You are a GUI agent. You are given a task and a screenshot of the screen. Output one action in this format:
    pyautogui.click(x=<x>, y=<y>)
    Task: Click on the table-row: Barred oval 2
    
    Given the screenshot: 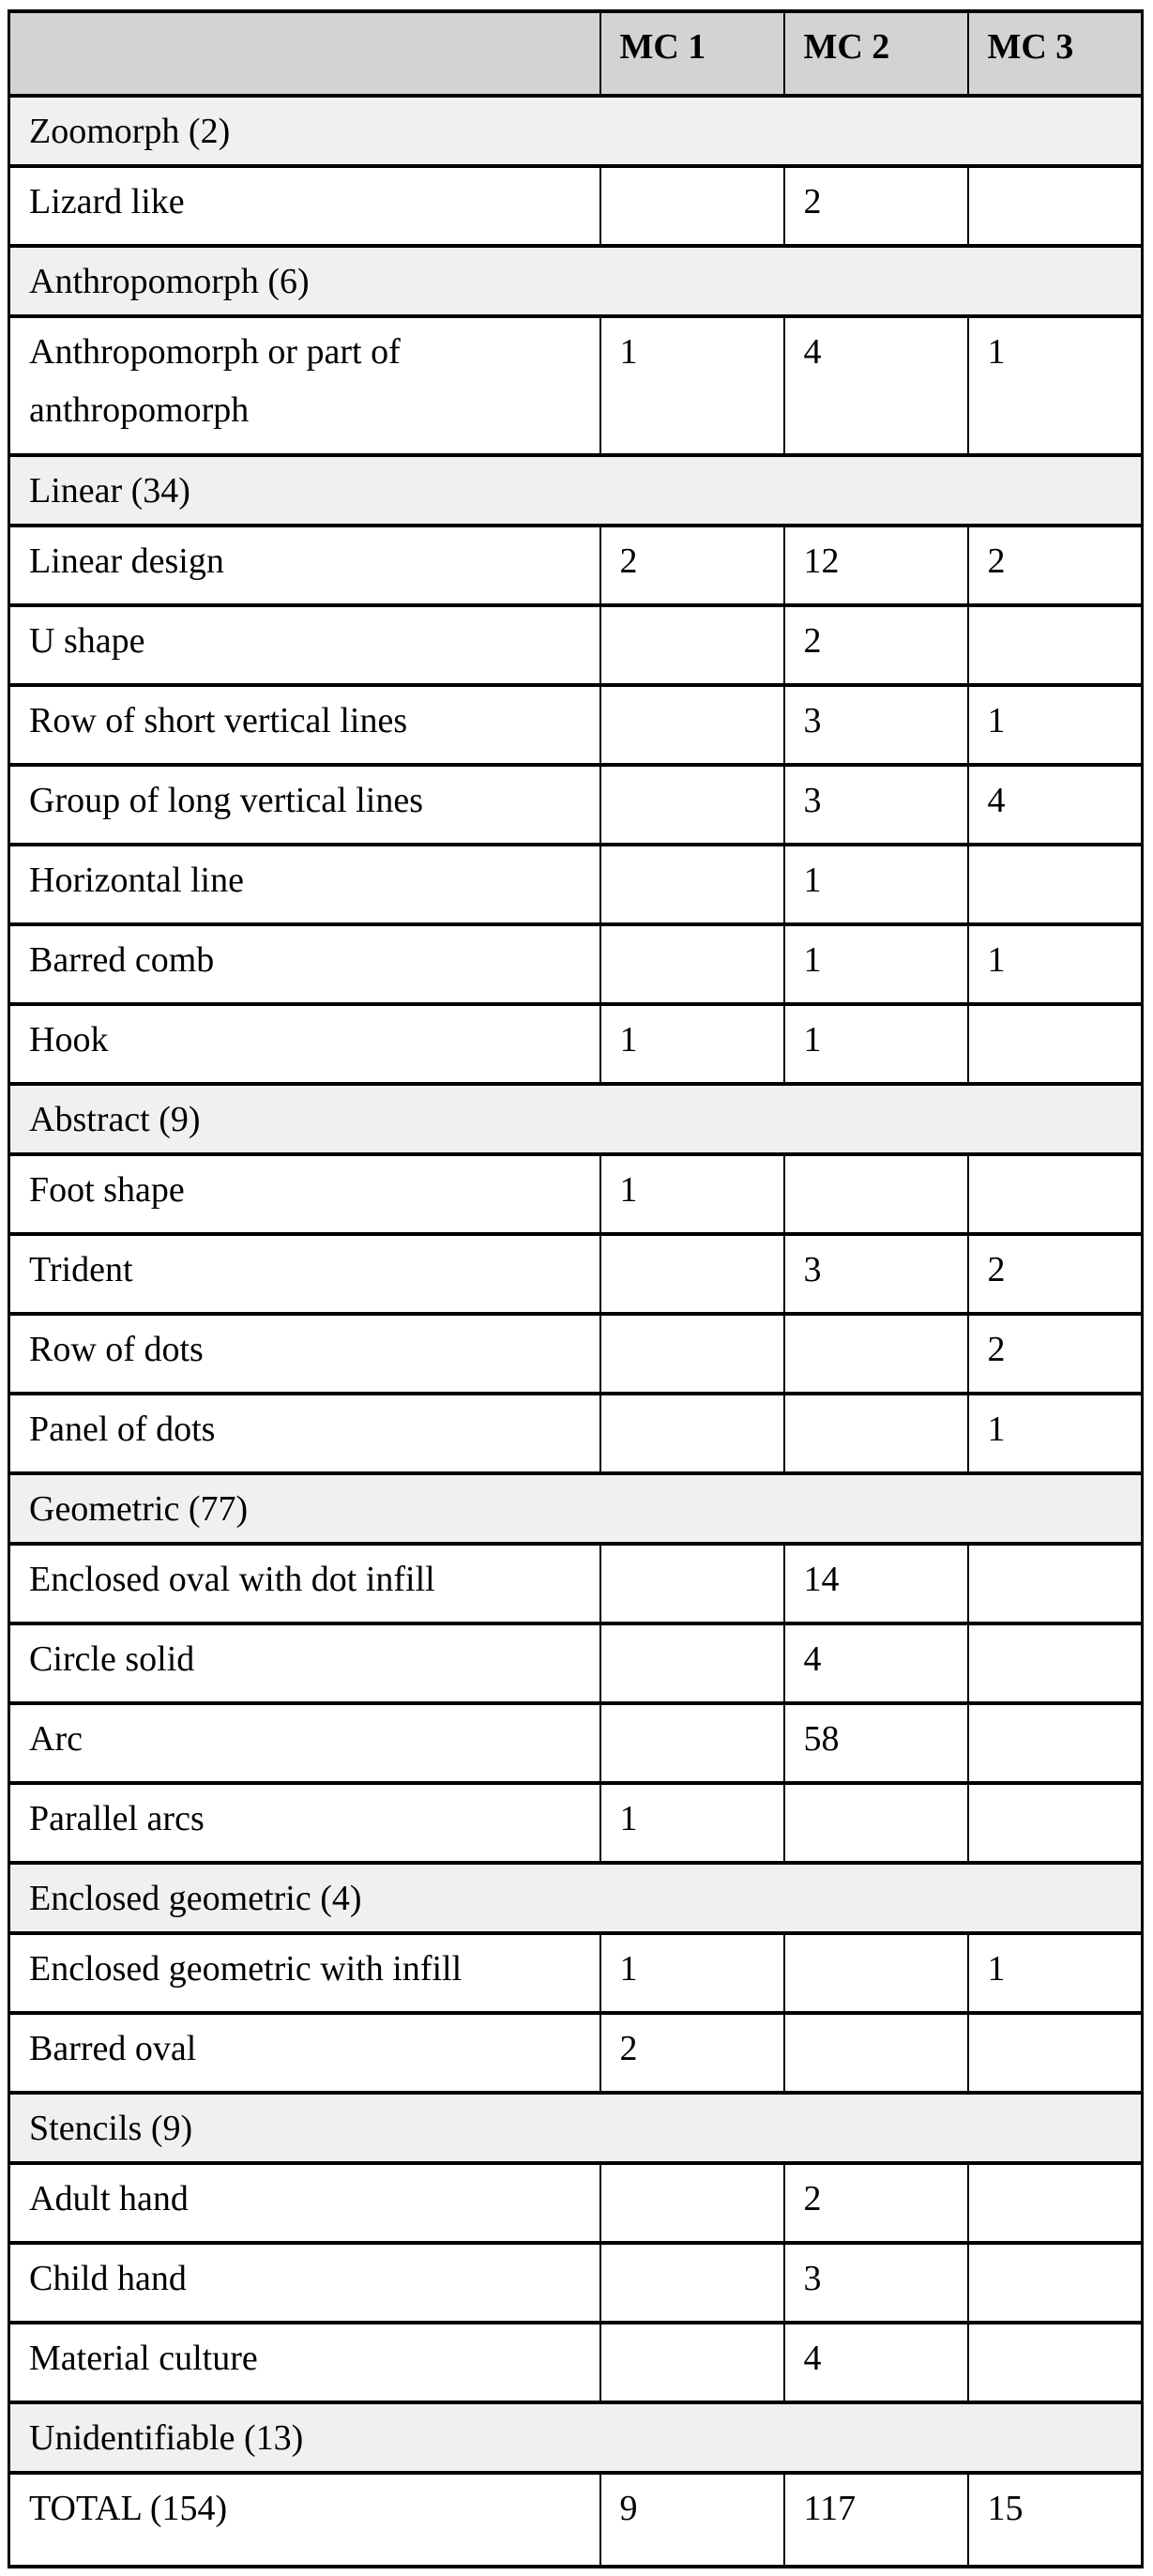 What is the action you would take?
    pyautogui.click(x=576, y=2053)
    